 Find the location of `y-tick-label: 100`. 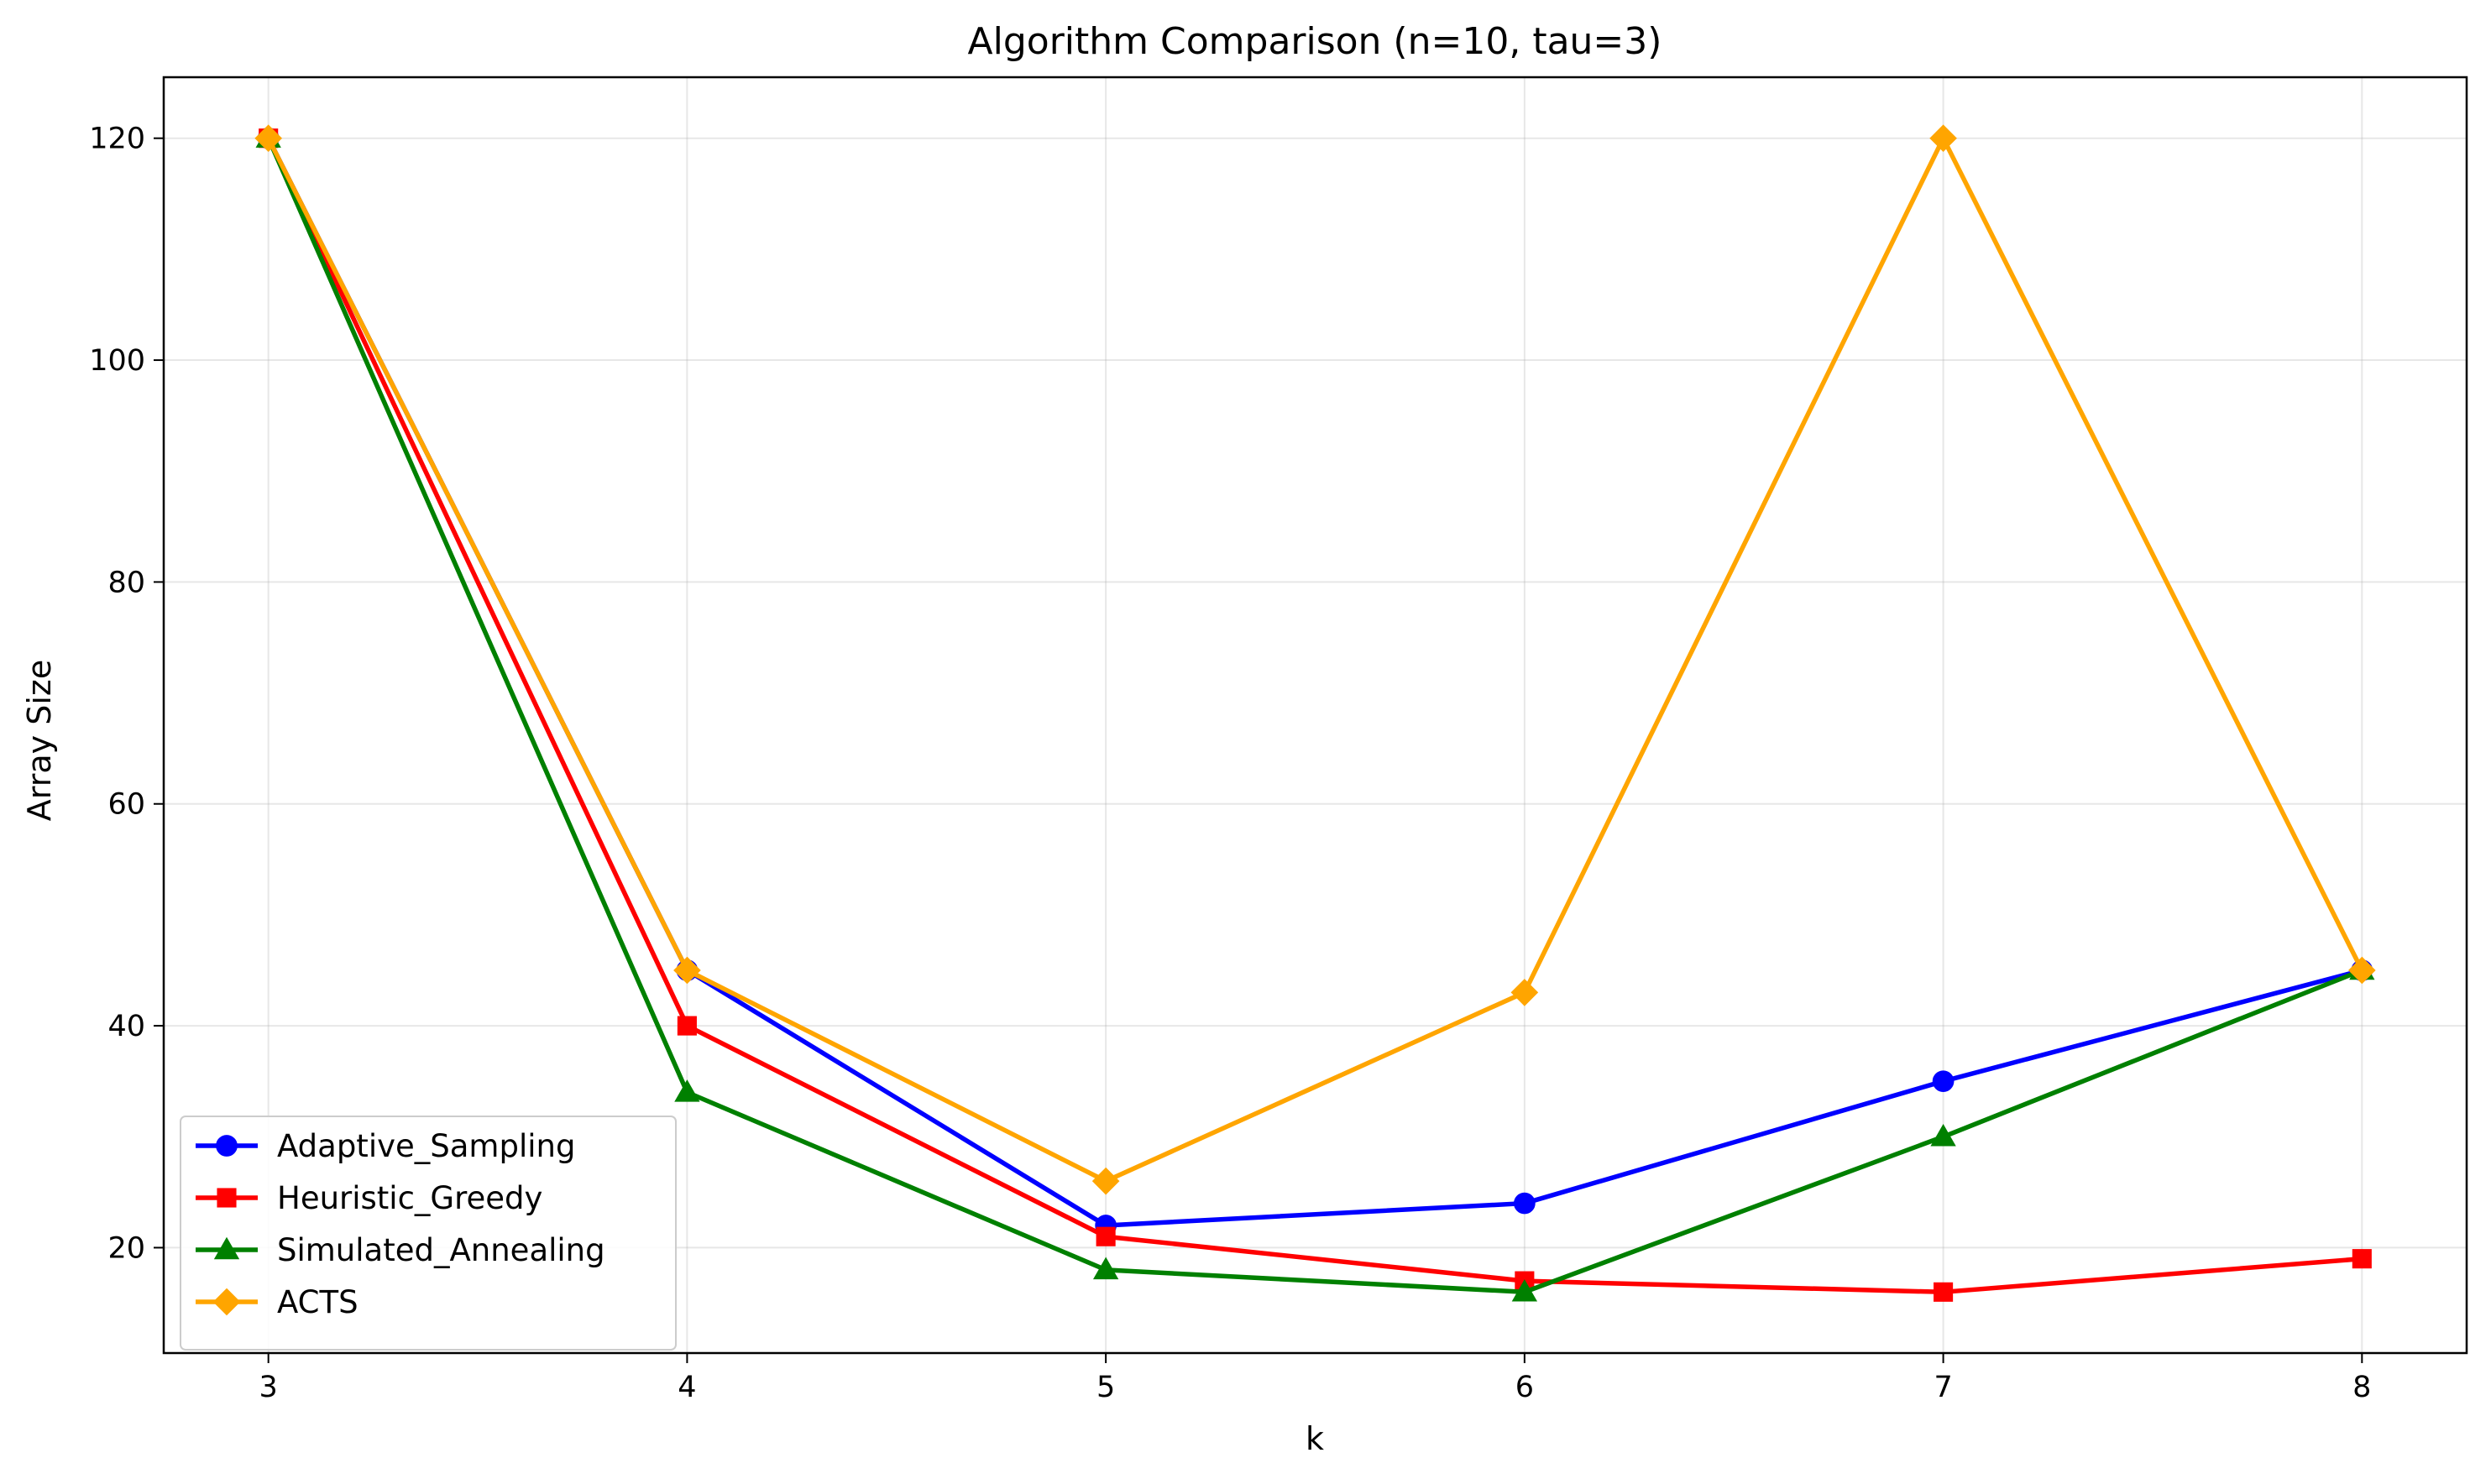

y-tick-label: 100 is located at coordinates (117, 361).